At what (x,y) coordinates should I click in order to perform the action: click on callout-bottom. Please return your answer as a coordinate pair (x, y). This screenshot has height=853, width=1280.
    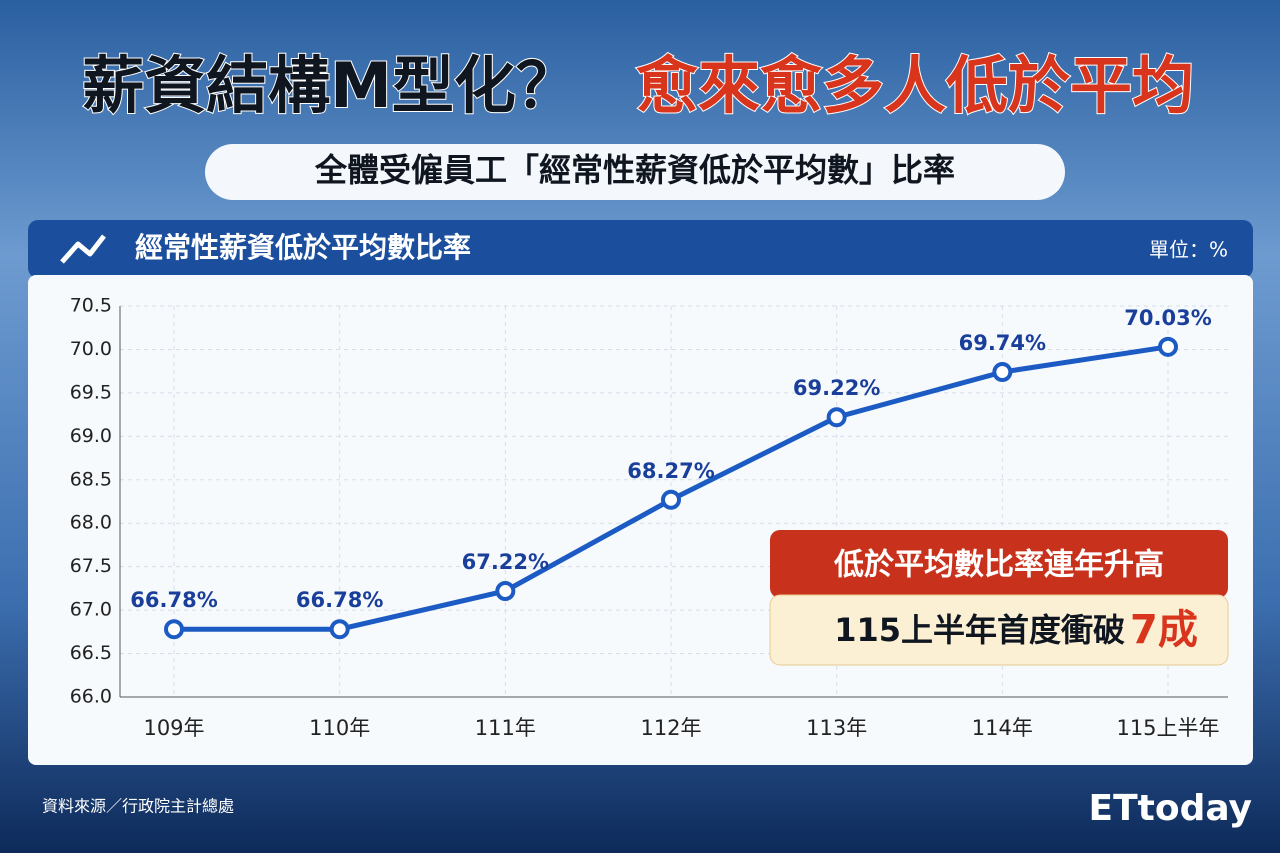
    Looking at the image, I should click on (999, 630).